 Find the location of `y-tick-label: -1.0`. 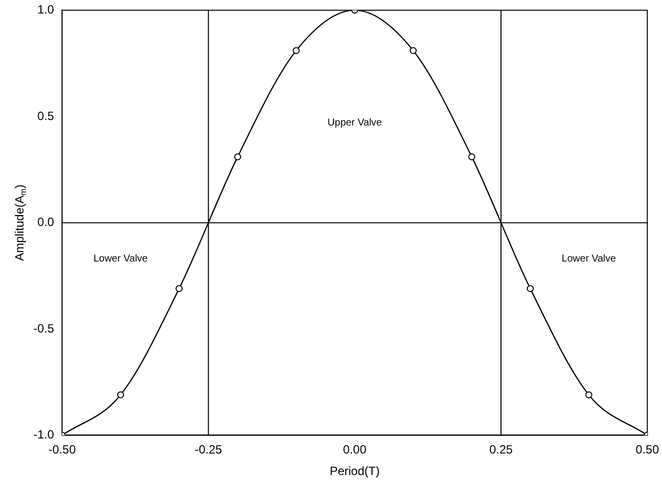

y-tick-label: -1.0 is located at coordinates (43, 435).